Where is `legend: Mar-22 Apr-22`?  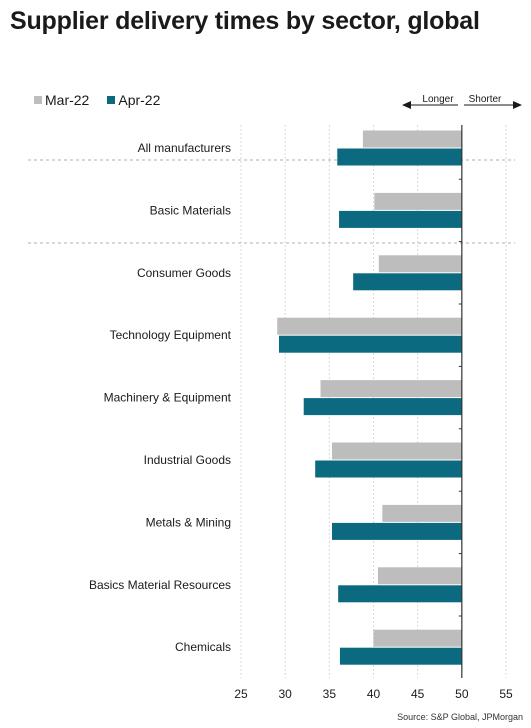 legend: Mar-22 Apr-22 is located at coordinates (106, 100).